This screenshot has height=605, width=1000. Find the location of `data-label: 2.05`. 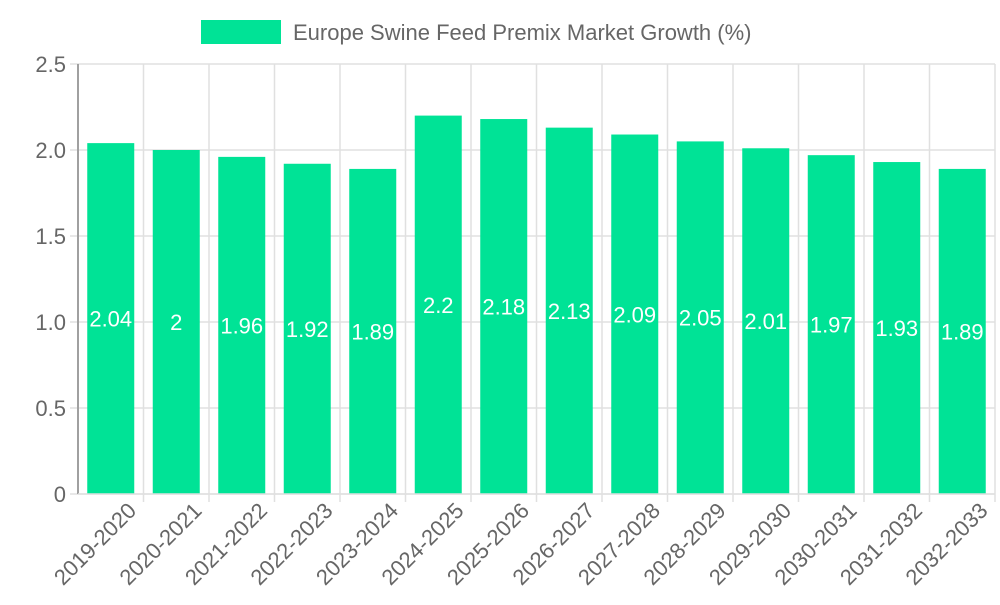

data-label: 2.05 is located at coordinates (700, 318).